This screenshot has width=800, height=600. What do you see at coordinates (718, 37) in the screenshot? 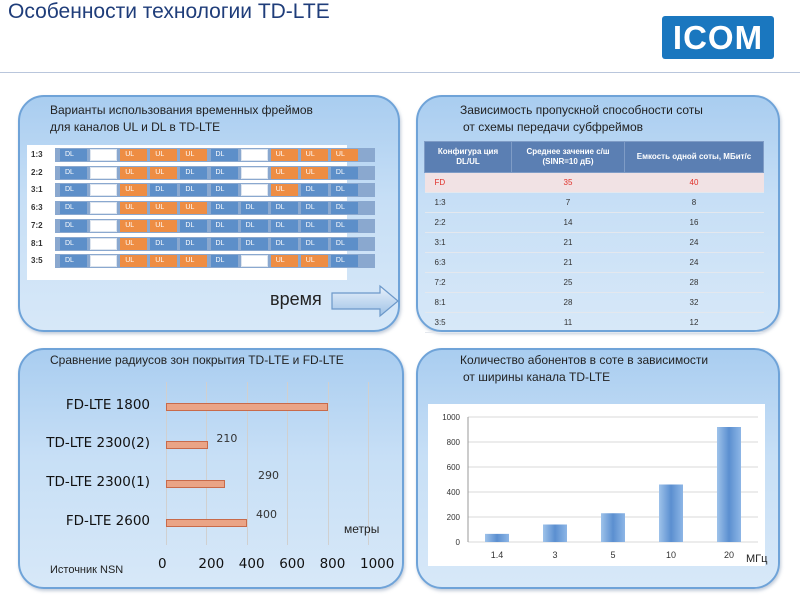
I see `icom-logo: ICOM` at bounding box center [718, 37].